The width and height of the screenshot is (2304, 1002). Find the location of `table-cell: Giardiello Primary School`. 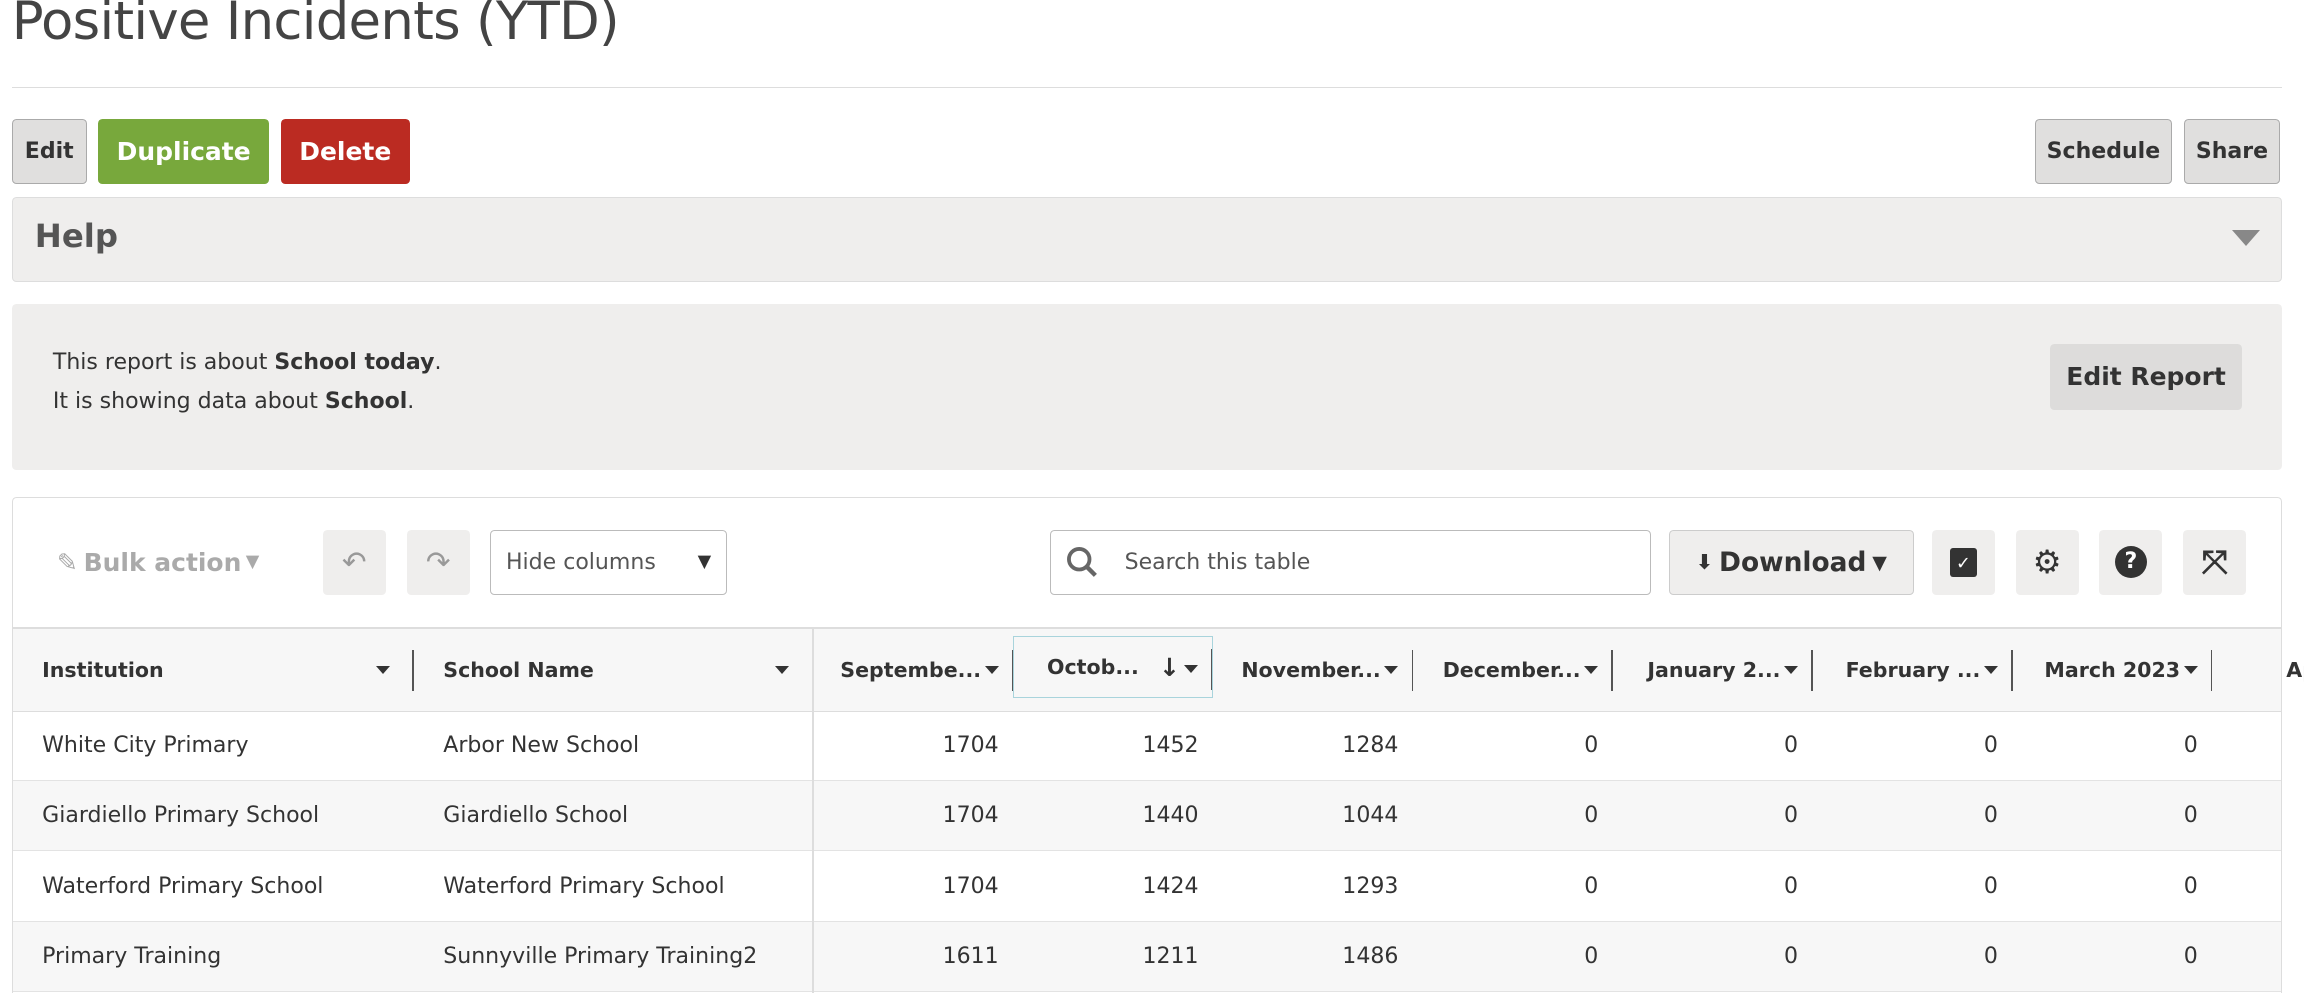

table-cell: Giardiello Primary School is located at coordinates (181, 816).